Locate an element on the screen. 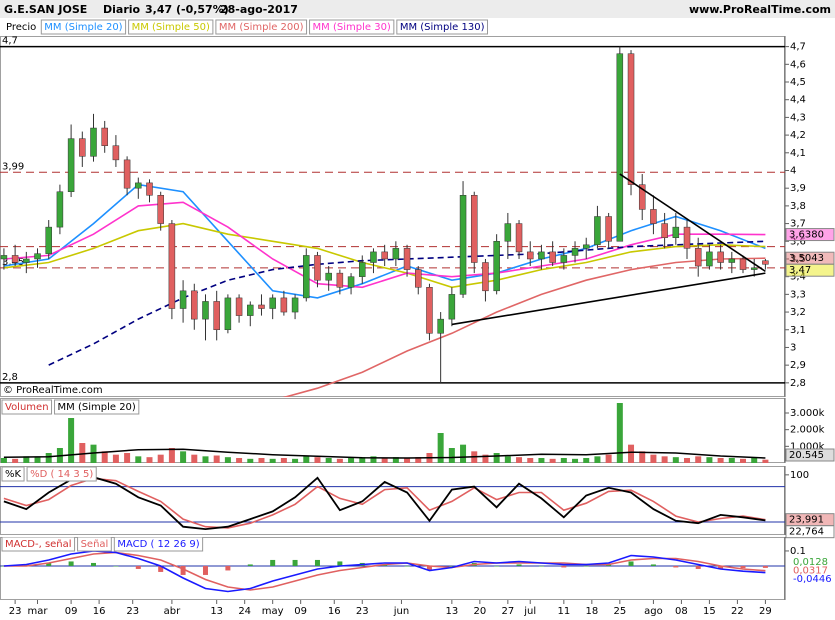  y-tick-label: 4,5 is located at coordinates (798, 82).